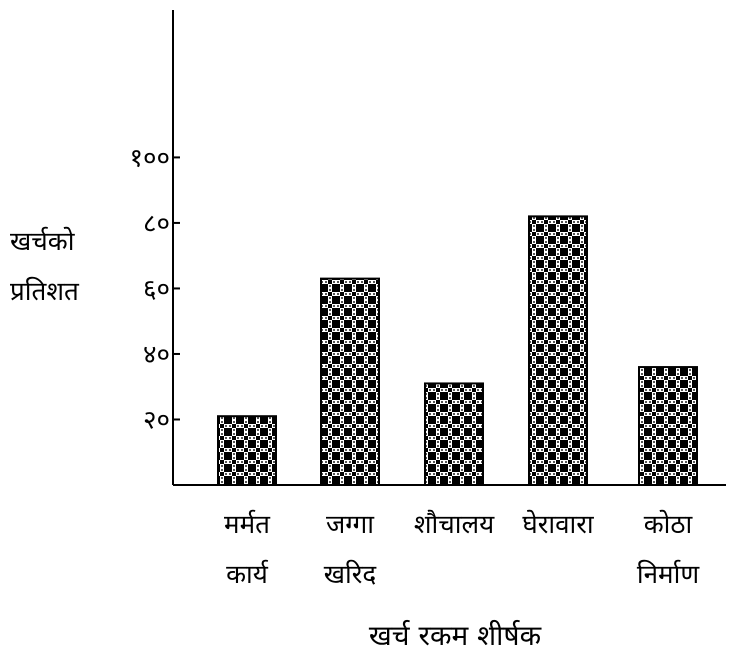 The width and height of the screenshot is (736, 657). Describe the element at coordinates (668, 549) in the screenshot. I see `x-tick-label-5: कोठा निर्माण` at that location.